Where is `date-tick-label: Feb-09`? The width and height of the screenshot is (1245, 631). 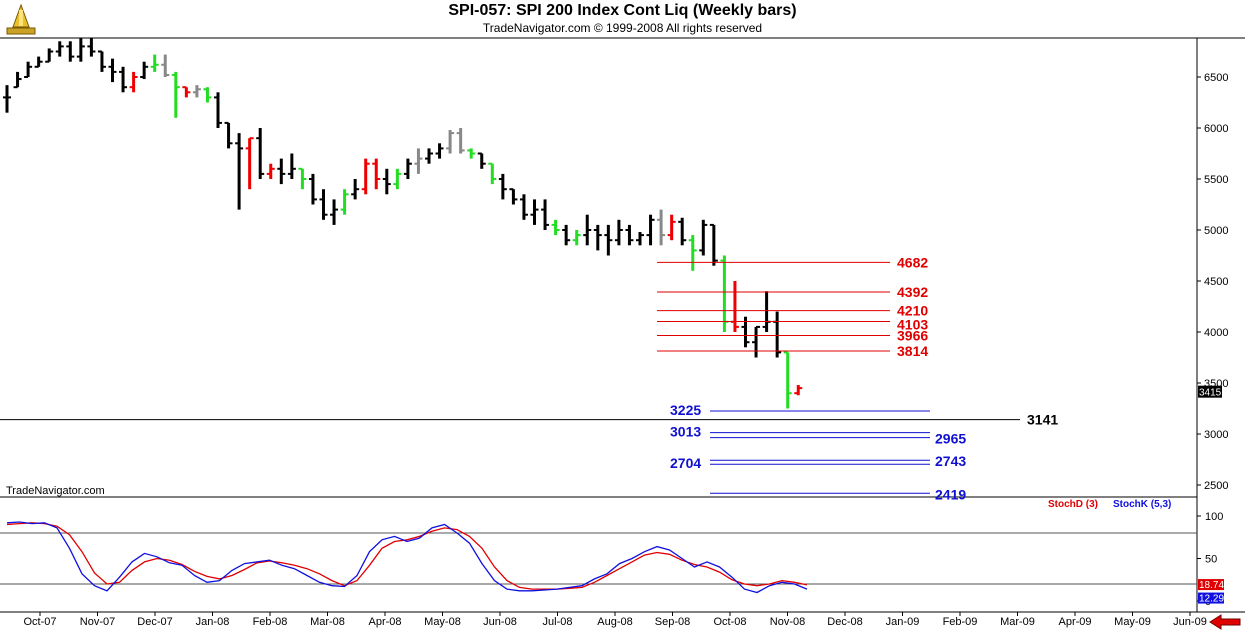
date-tick-label: Feb-09 is located at coordinates (960, 622).